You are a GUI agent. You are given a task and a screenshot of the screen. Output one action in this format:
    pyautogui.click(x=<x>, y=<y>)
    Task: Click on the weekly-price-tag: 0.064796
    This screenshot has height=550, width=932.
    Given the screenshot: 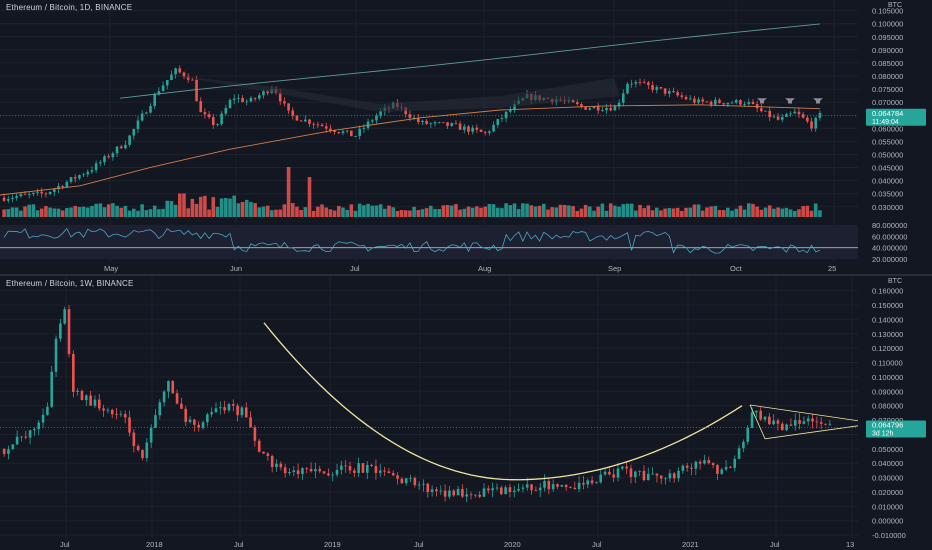 What is the action you would take?
    pyautogui.click(x=887, y=425)
    